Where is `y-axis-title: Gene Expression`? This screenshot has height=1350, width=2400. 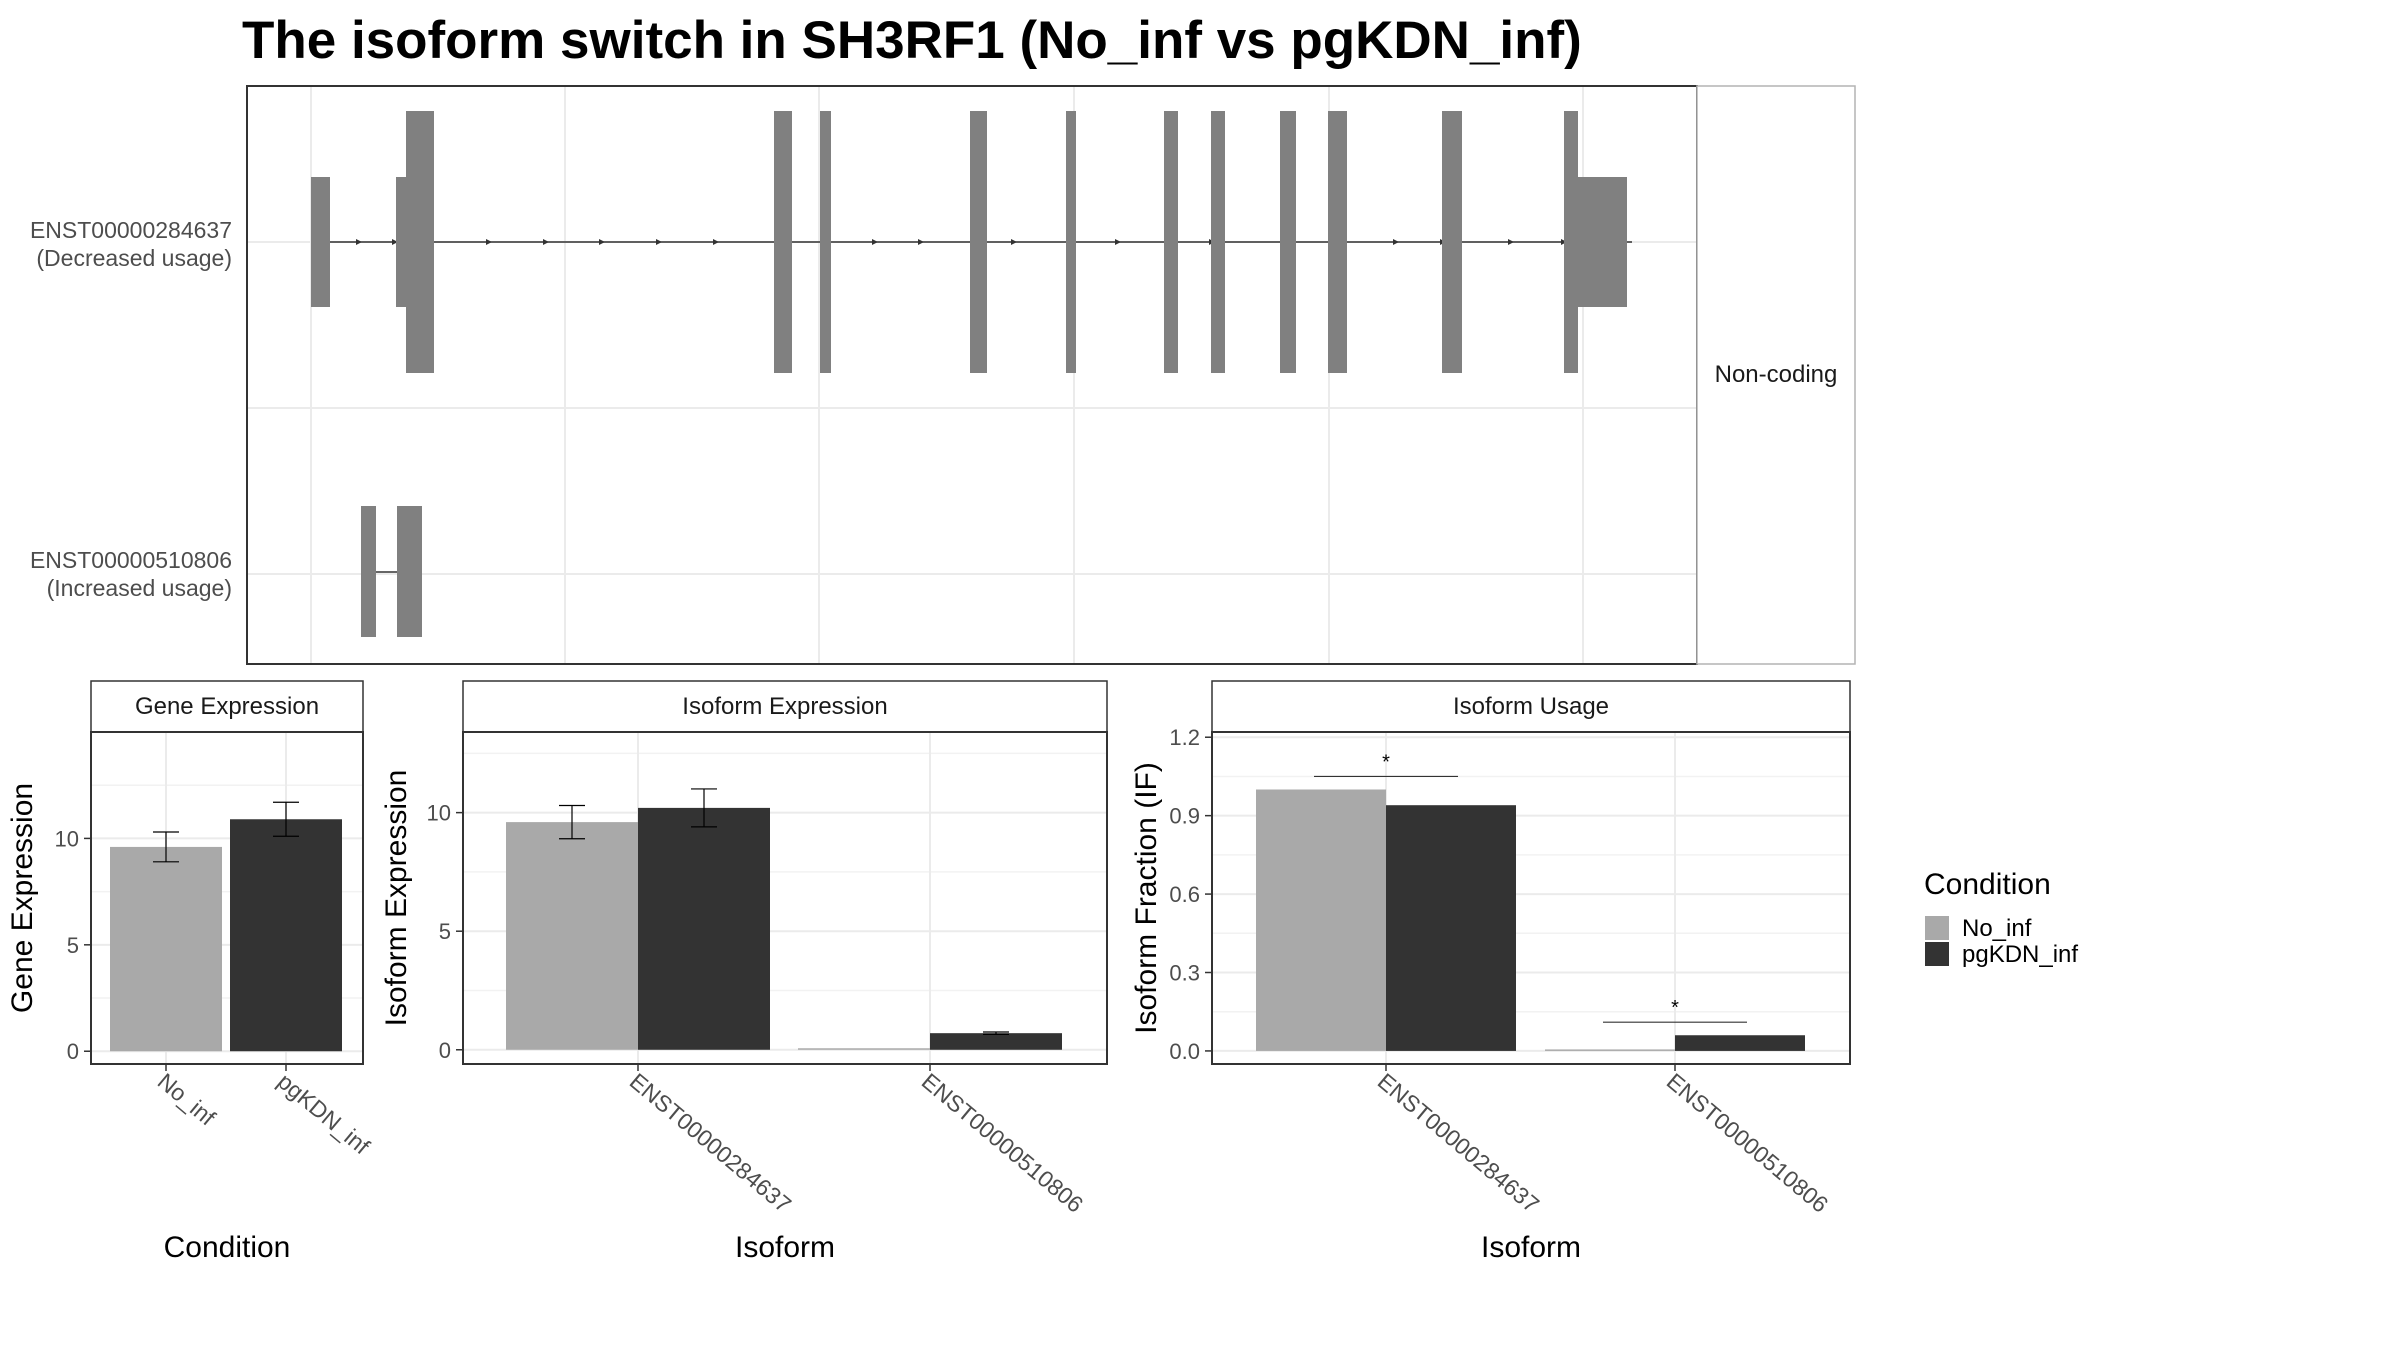
y-axis-title: Gene Expression is located at coordinates (22, 898).